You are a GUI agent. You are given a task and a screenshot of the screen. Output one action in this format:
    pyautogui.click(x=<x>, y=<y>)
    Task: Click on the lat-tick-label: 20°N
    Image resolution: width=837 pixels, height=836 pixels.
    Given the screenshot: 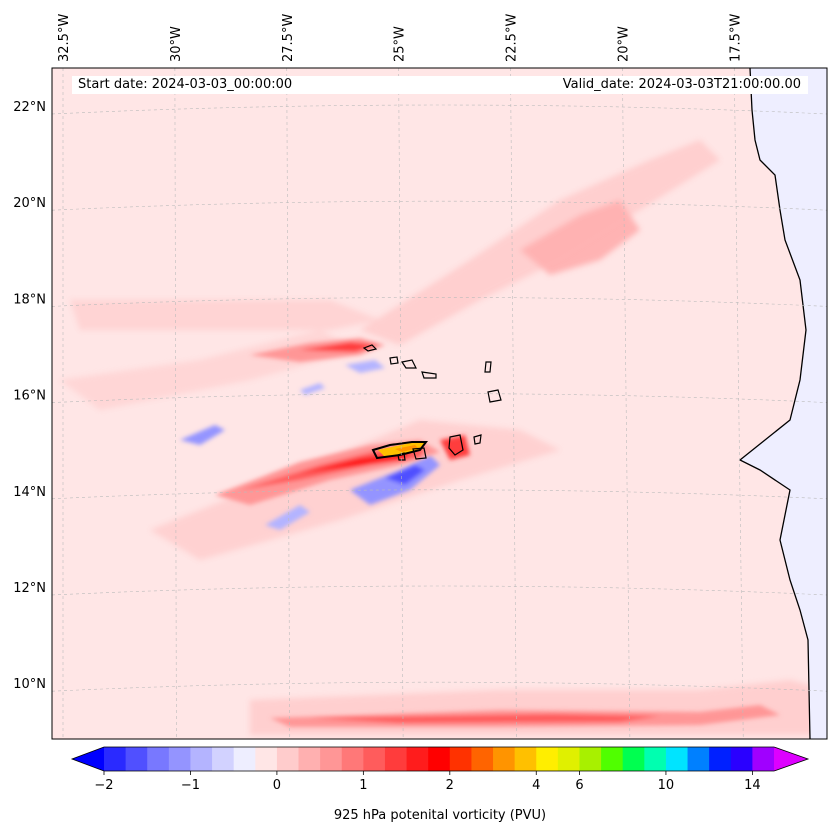 What is the action you would take?
    pyautogui.click(x=29, y=203)
    